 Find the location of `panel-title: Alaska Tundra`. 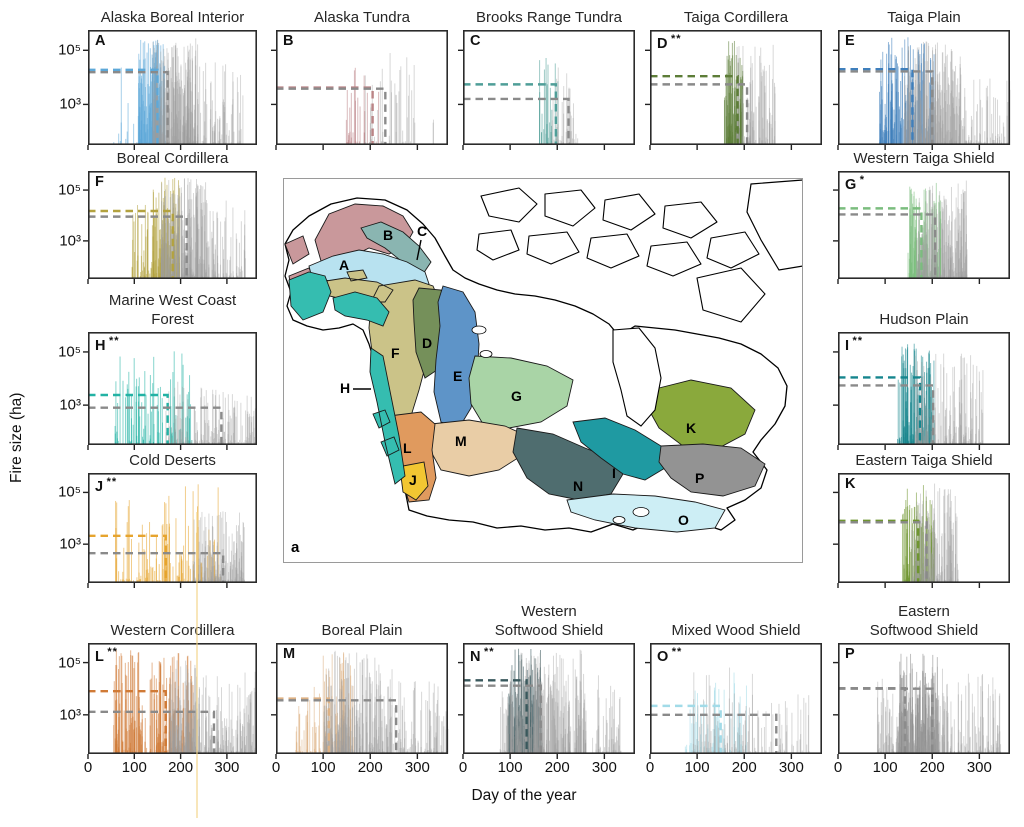

panel-title: Alaska Tundra is located at coordinates (362, 17).